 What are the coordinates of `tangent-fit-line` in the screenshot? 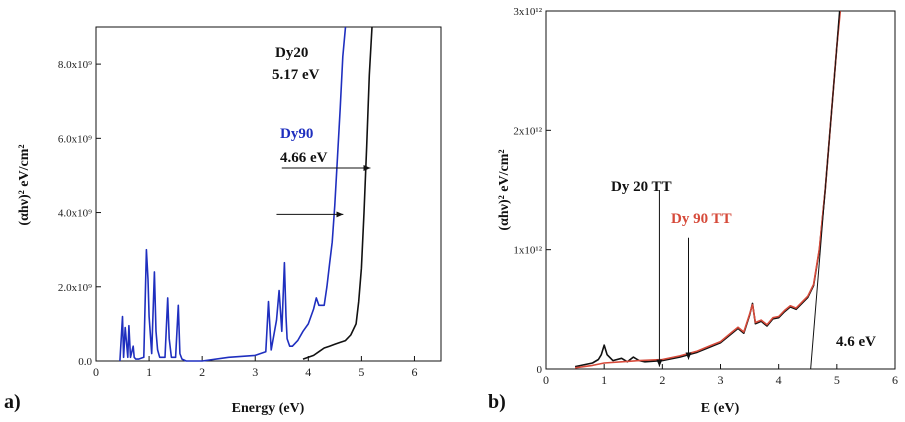 It's located at (825, 190).